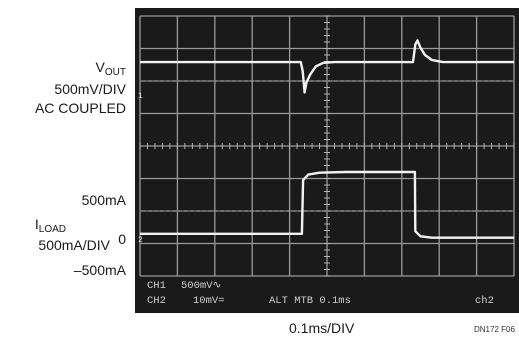  What do you see at coordinates (494, 329) in the screenshot?
I see `figure-id: DN172 F06` at bounding box center [494, 329].